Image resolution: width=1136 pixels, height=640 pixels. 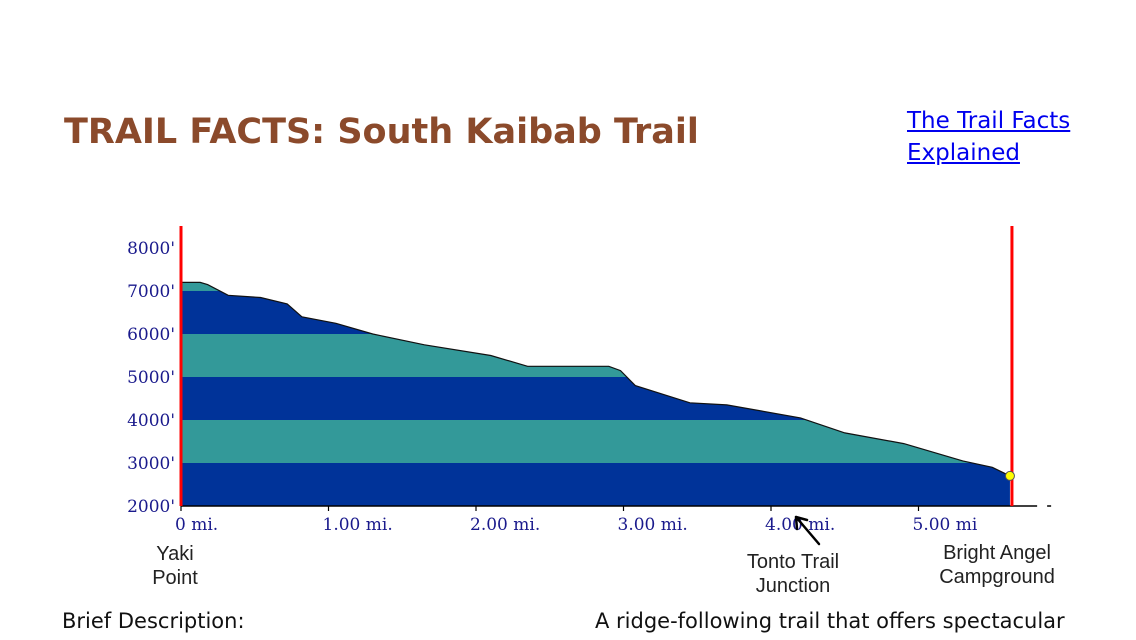 I want to click on x-tick-label: 2.00 mi., so click(x=505, y=525).